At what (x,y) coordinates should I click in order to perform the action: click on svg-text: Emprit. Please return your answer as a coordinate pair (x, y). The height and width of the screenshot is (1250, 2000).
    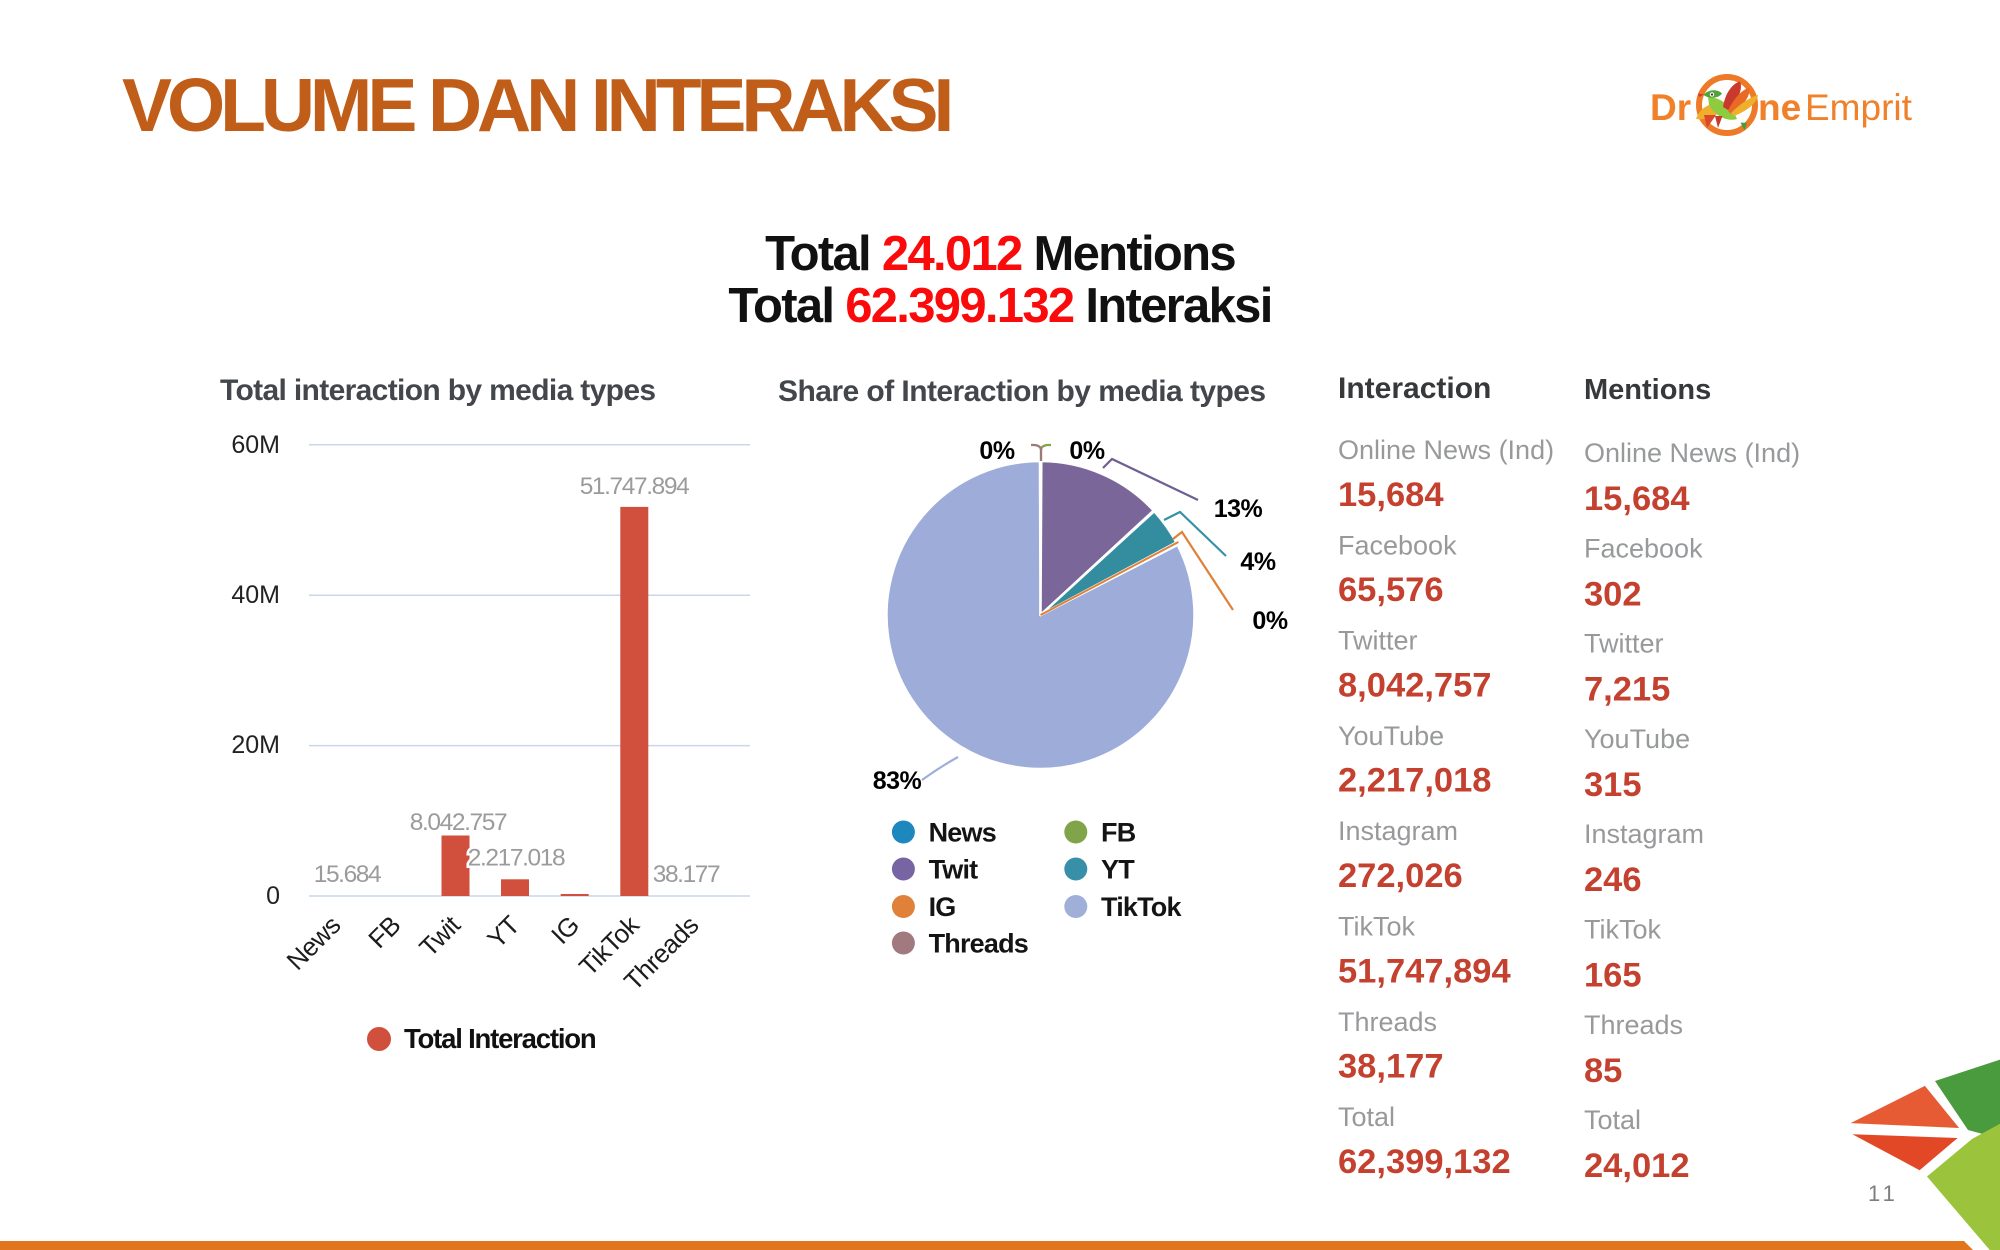
    Looking at the image, I should click on (1859, 107).